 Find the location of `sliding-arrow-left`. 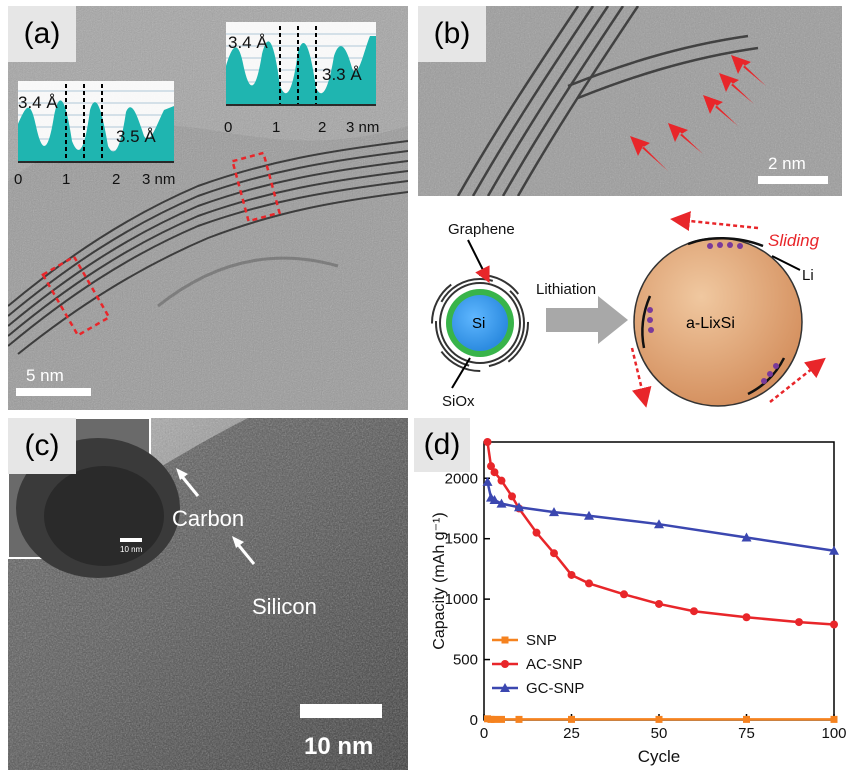

sliding-arrow-left is located at coordinates (641, 377).